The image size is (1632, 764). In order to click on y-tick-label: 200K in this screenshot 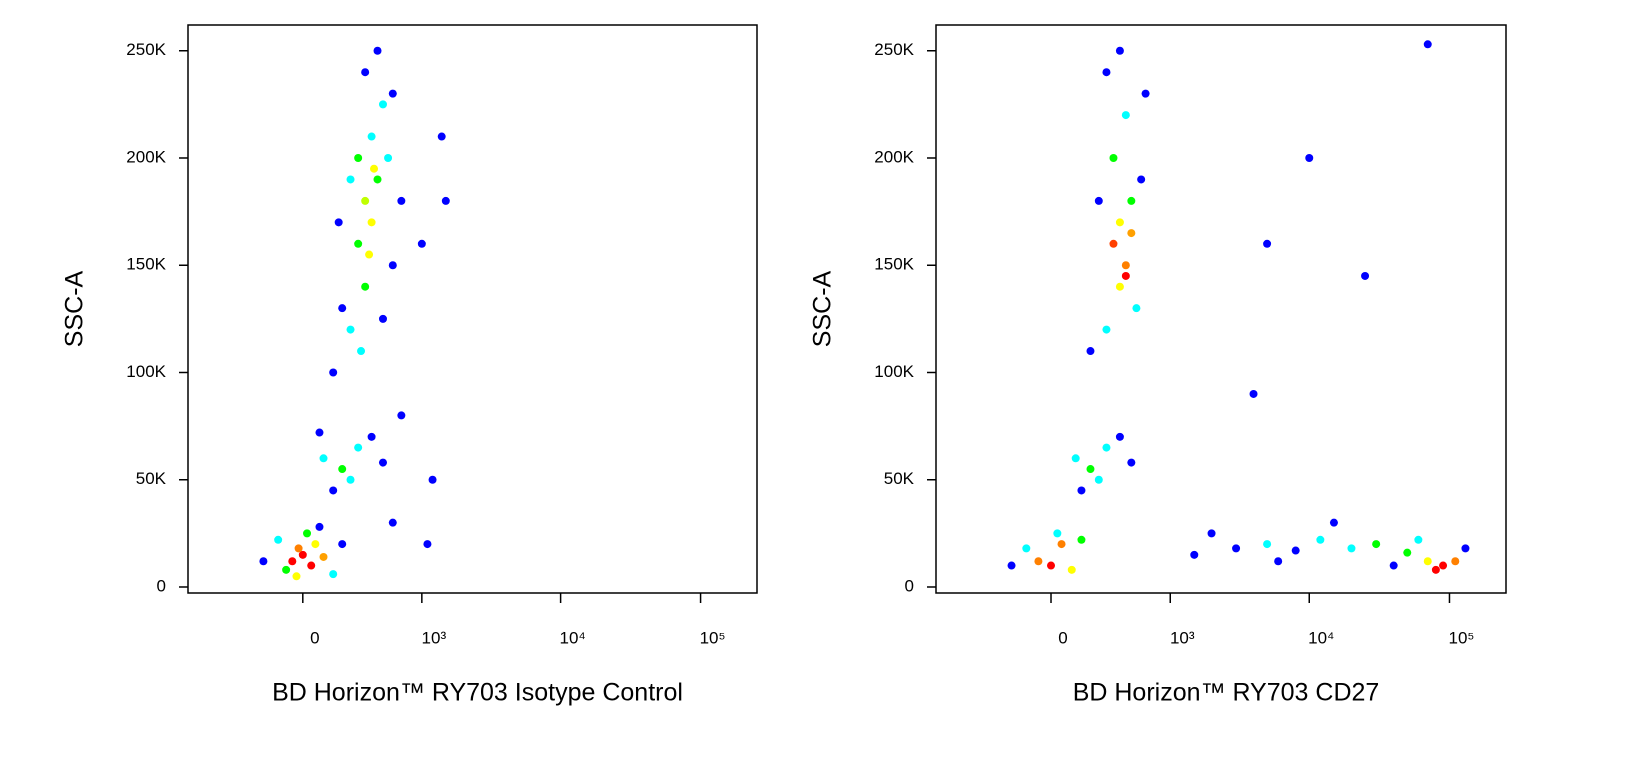, I will do `click(894, 156)`.